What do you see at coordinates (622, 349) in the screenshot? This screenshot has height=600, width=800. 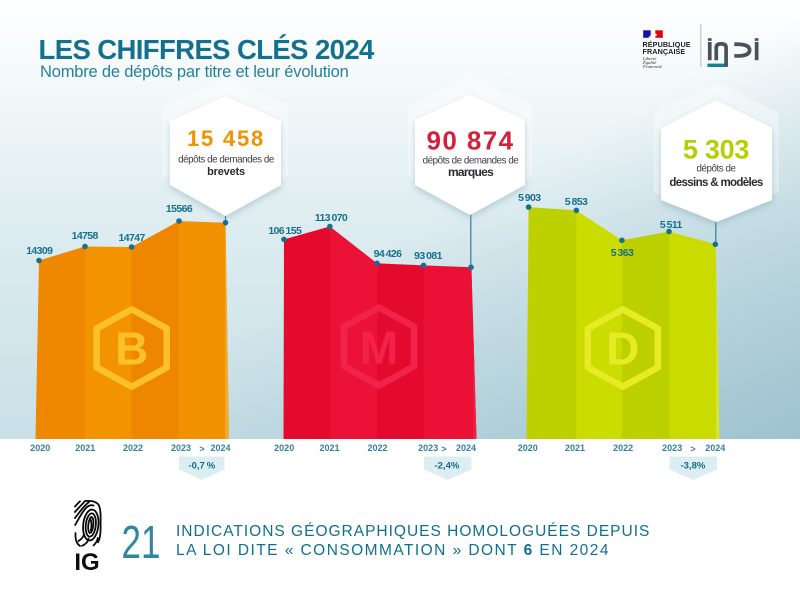 I see `svg-text: D` at bounding box center [622, 349].